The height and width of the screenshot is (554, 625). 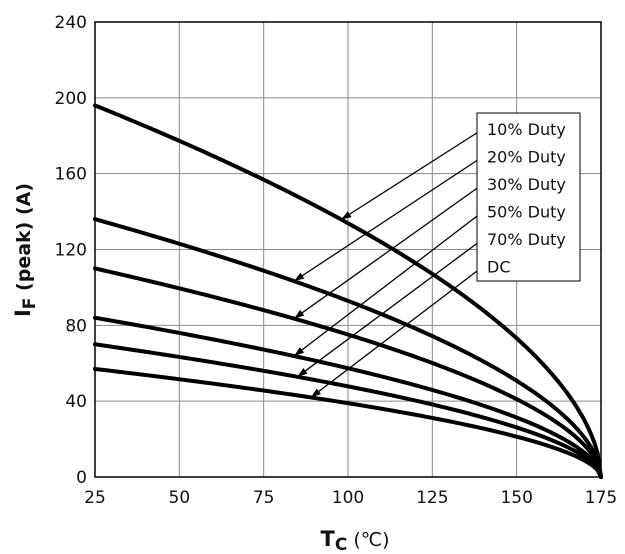 What do you see at coordinates (601, 498) in the screenshot?
I see `x-tick-label: 175` at bounding box center [601, 498].